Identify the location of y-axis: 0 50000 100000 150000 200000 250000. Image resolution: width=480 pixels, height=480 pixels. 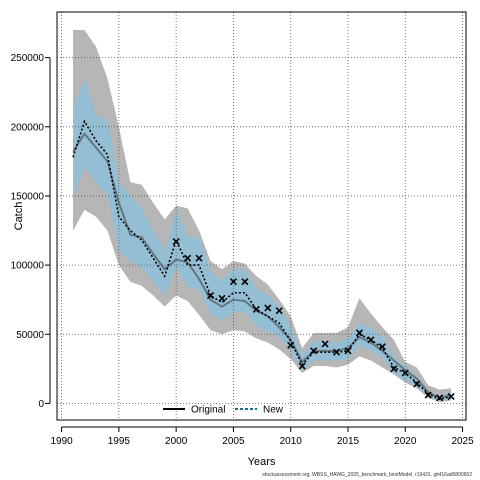
(31, 231).